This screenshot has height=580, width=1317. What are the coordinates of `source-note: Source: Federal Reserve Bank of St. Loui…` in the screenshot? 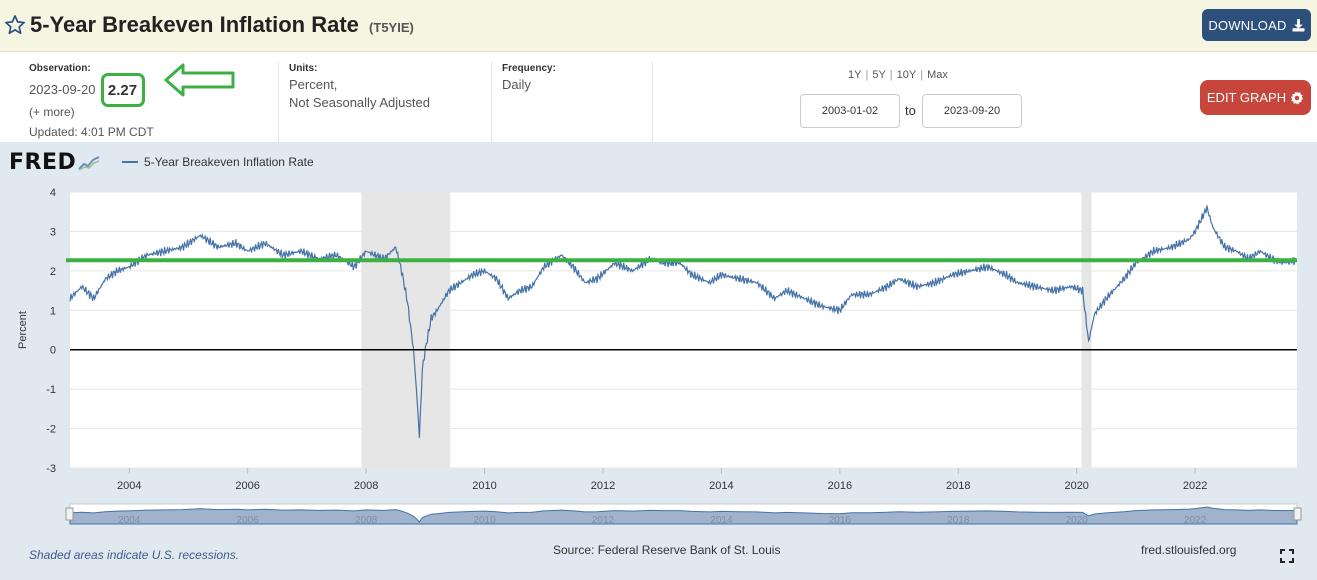 It's located at (667, 550).